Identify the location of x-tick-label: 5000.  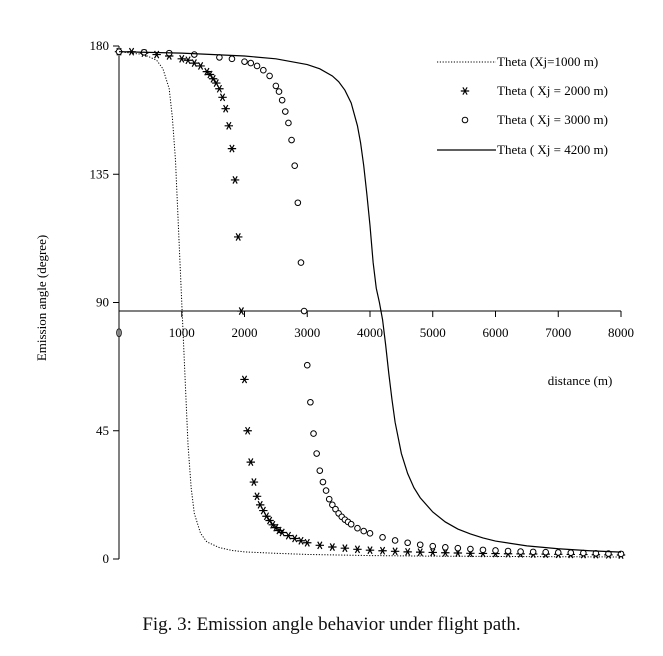
(433, 332).